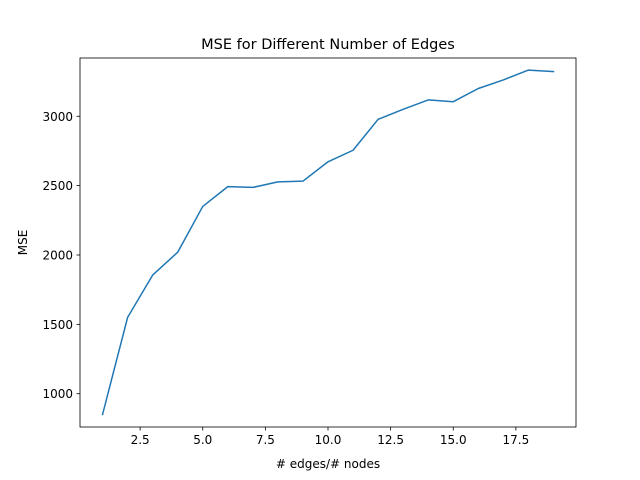 The width and height of the screenshot is (640, 480). Describe the element at coordinates (390, 440) in the screenshot. I see `x-tick-label: 12.5` at that location.